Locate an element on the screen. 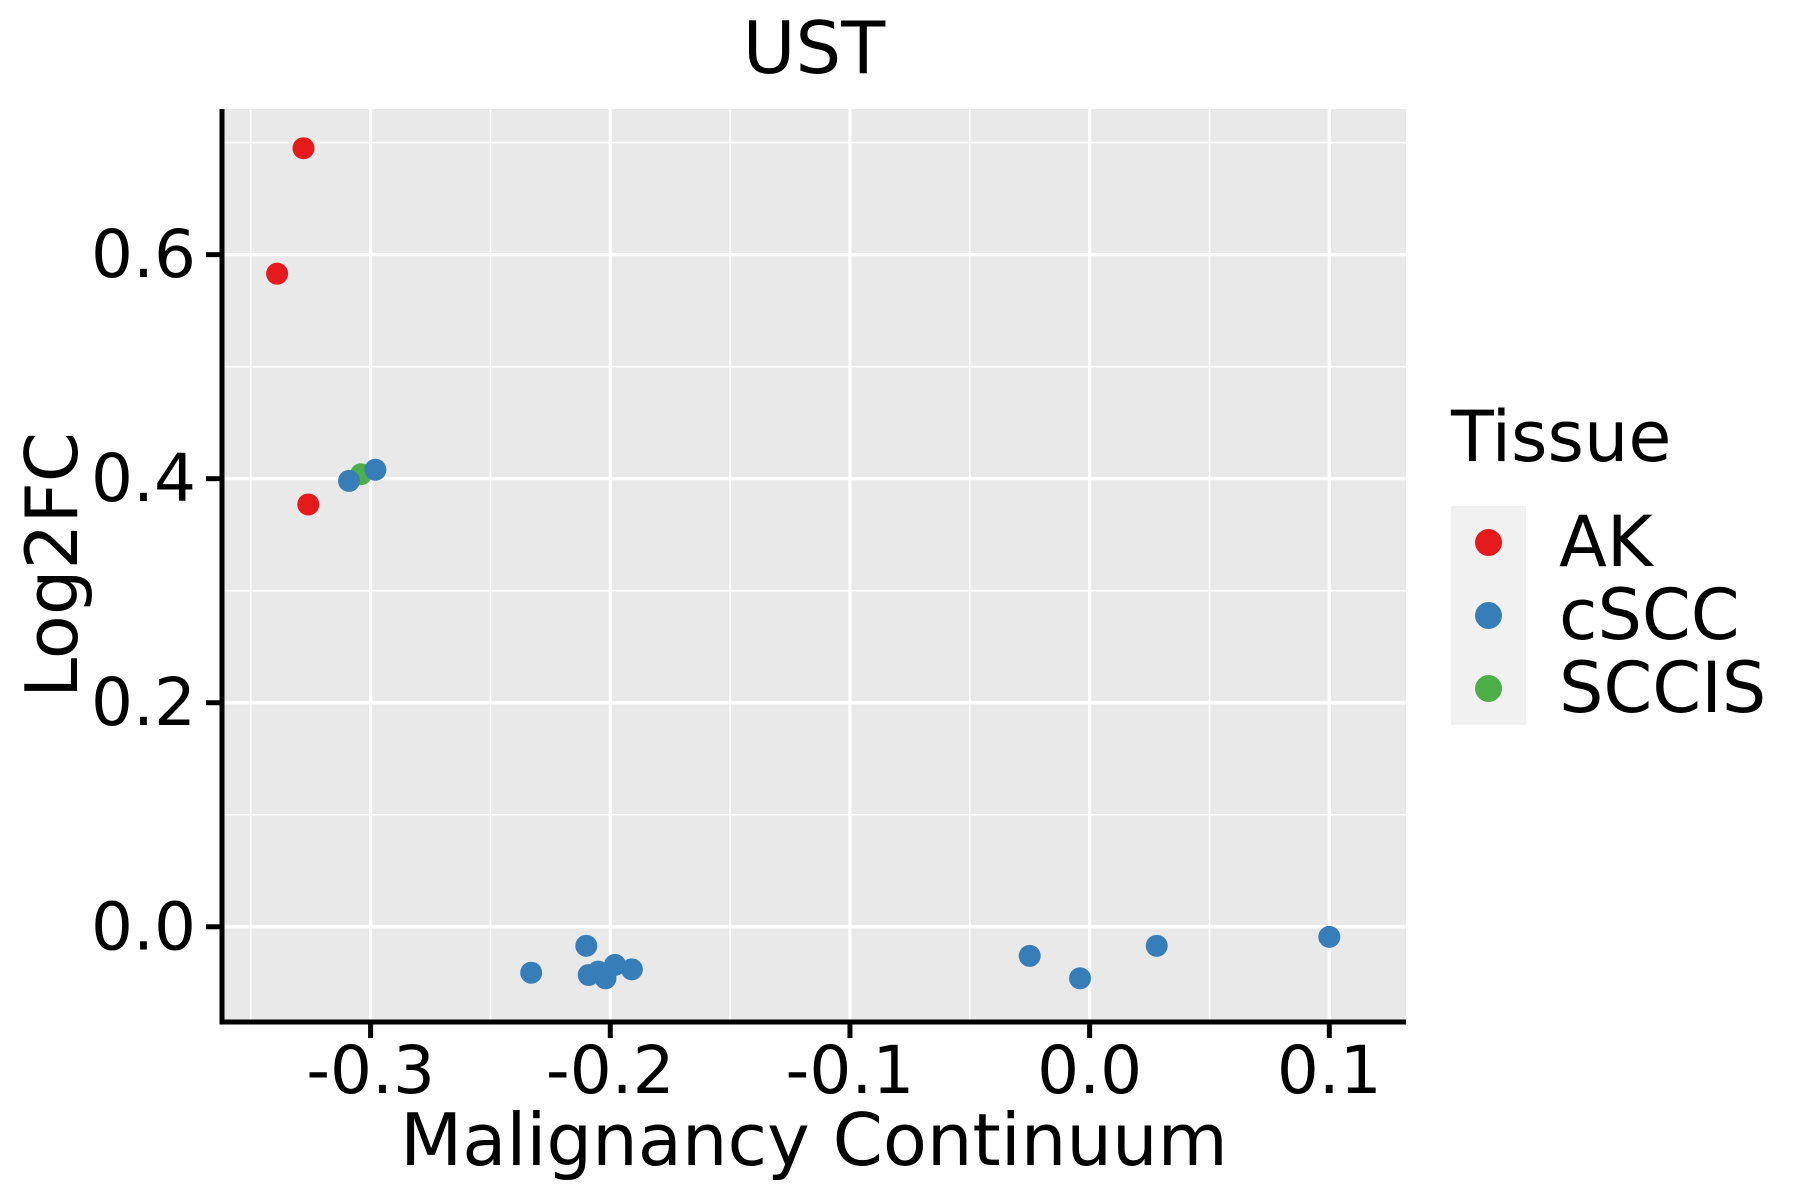 This screenshot has height=1200, width=1800. sccis-marker-icon is located at coordinates (1488, 688).